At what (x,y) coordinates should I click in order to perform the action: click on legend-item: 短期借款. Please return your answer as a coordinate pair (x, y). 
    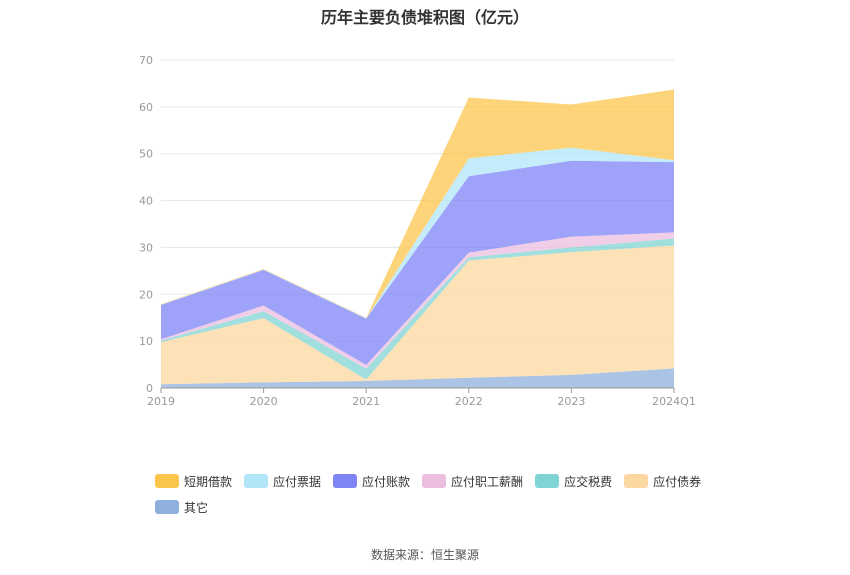
    Looking at the image, I should click on (193, 481).